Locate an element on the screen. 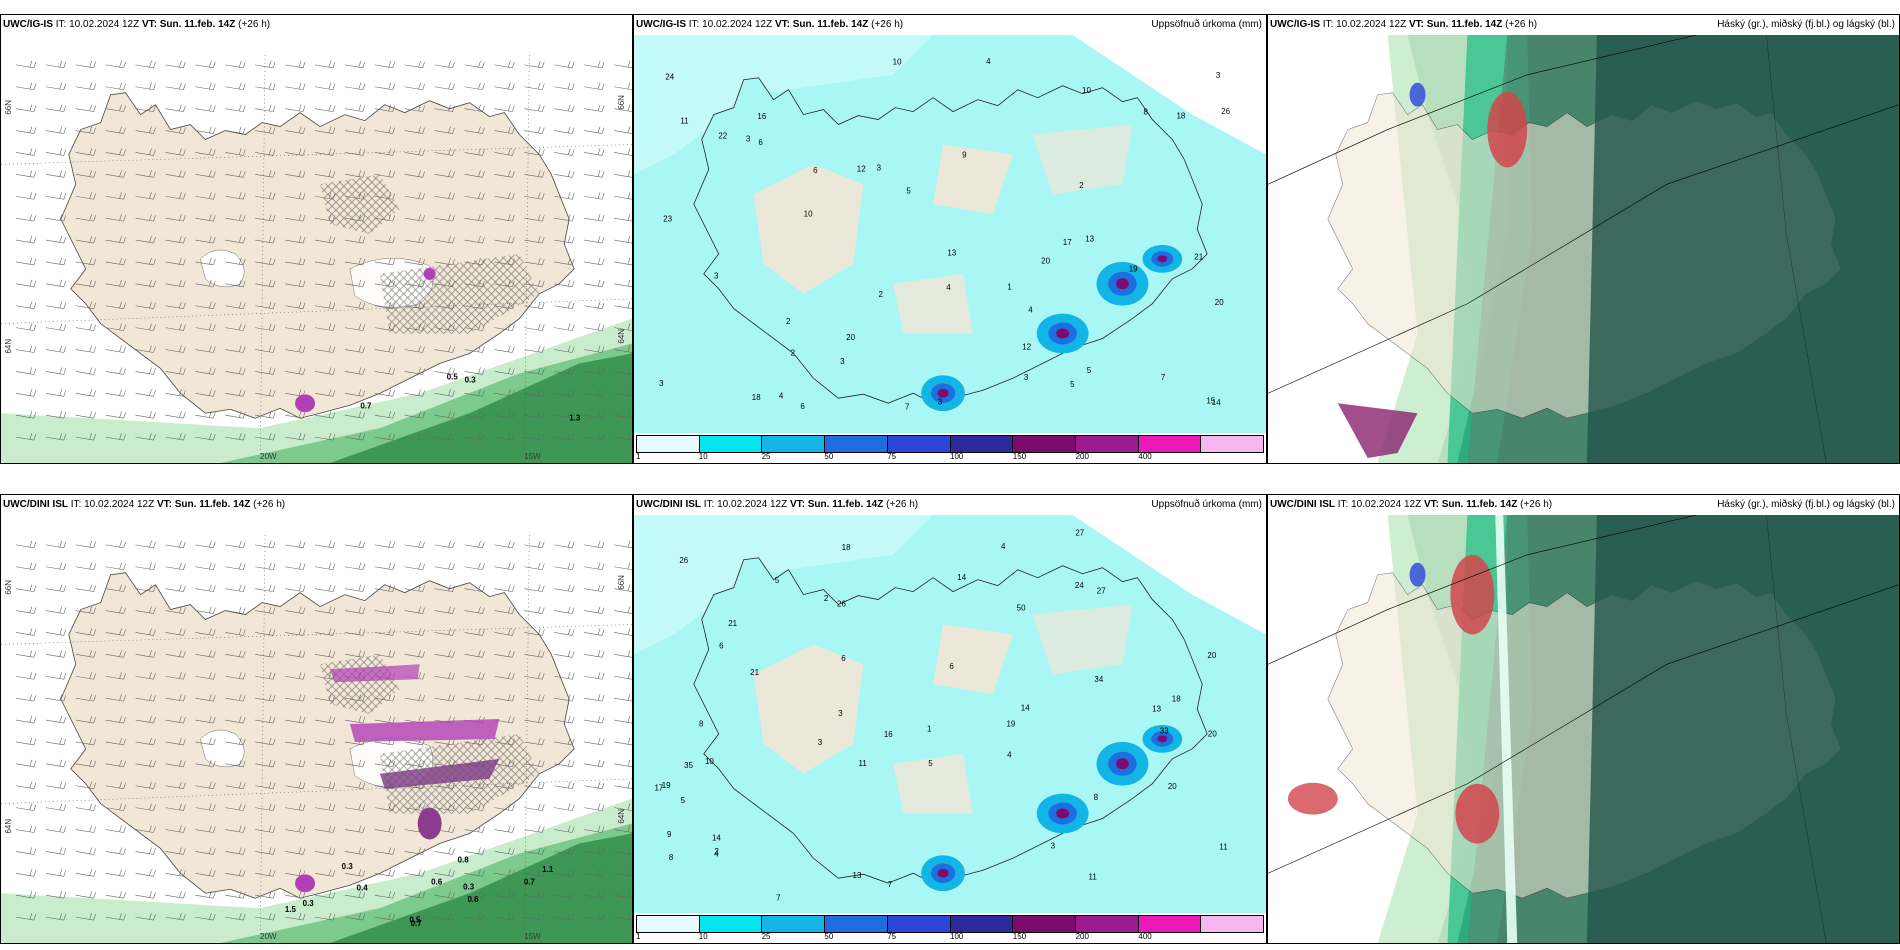 The image size is (1900, 950). precip-value-label: 35 is located at coordinates (688, 765).